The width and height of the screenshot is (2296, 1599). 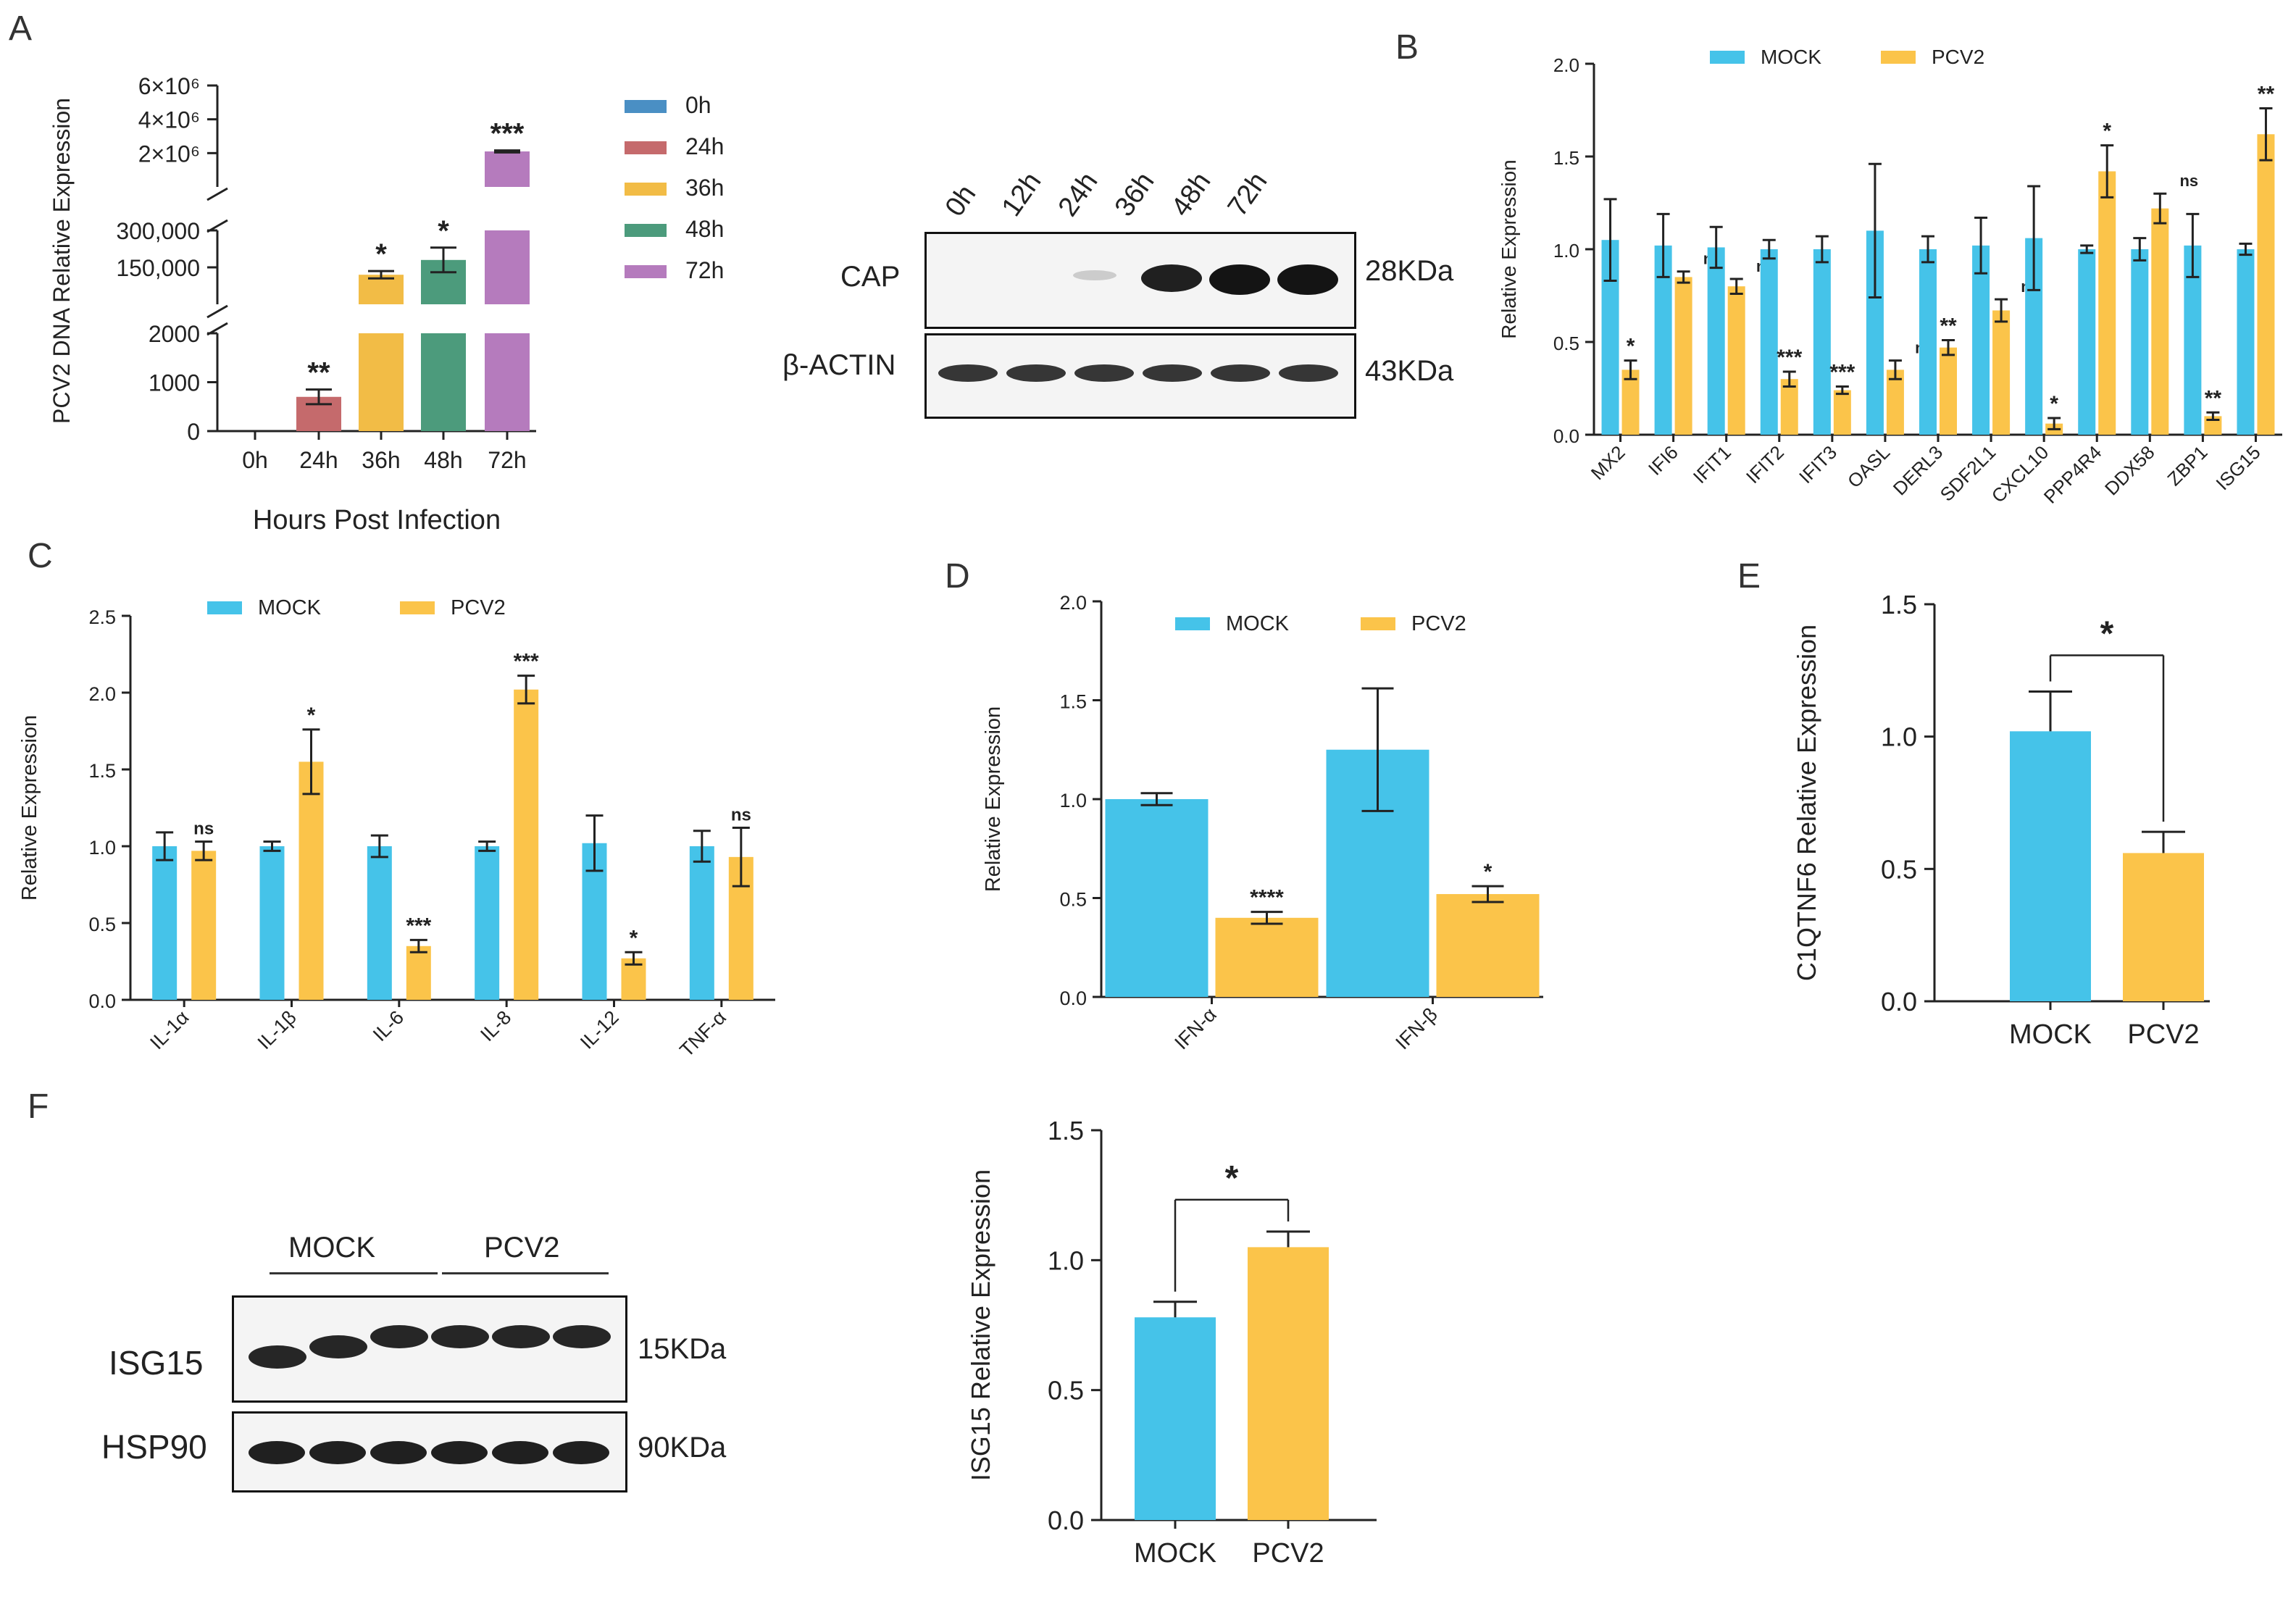 What do you see at coordinates (1416, 1028) in the screenshot?
I see `x-tick-label: IFN-β` at bounding box center [1416, 1028].